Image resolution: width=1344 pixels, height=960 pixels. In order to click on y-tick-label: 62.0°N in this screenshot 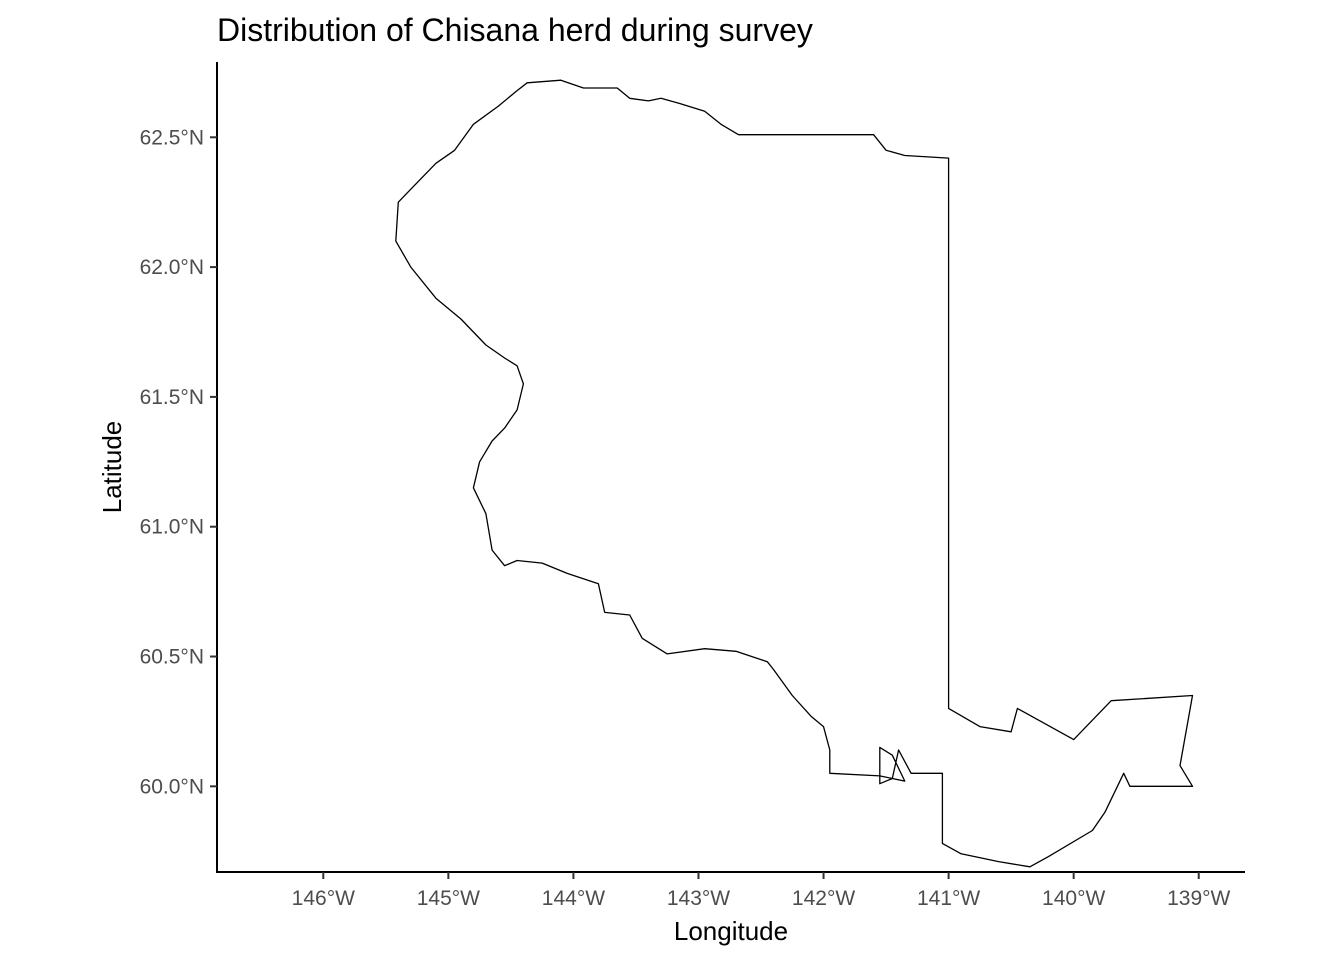, I will do `click(172, 267)`.